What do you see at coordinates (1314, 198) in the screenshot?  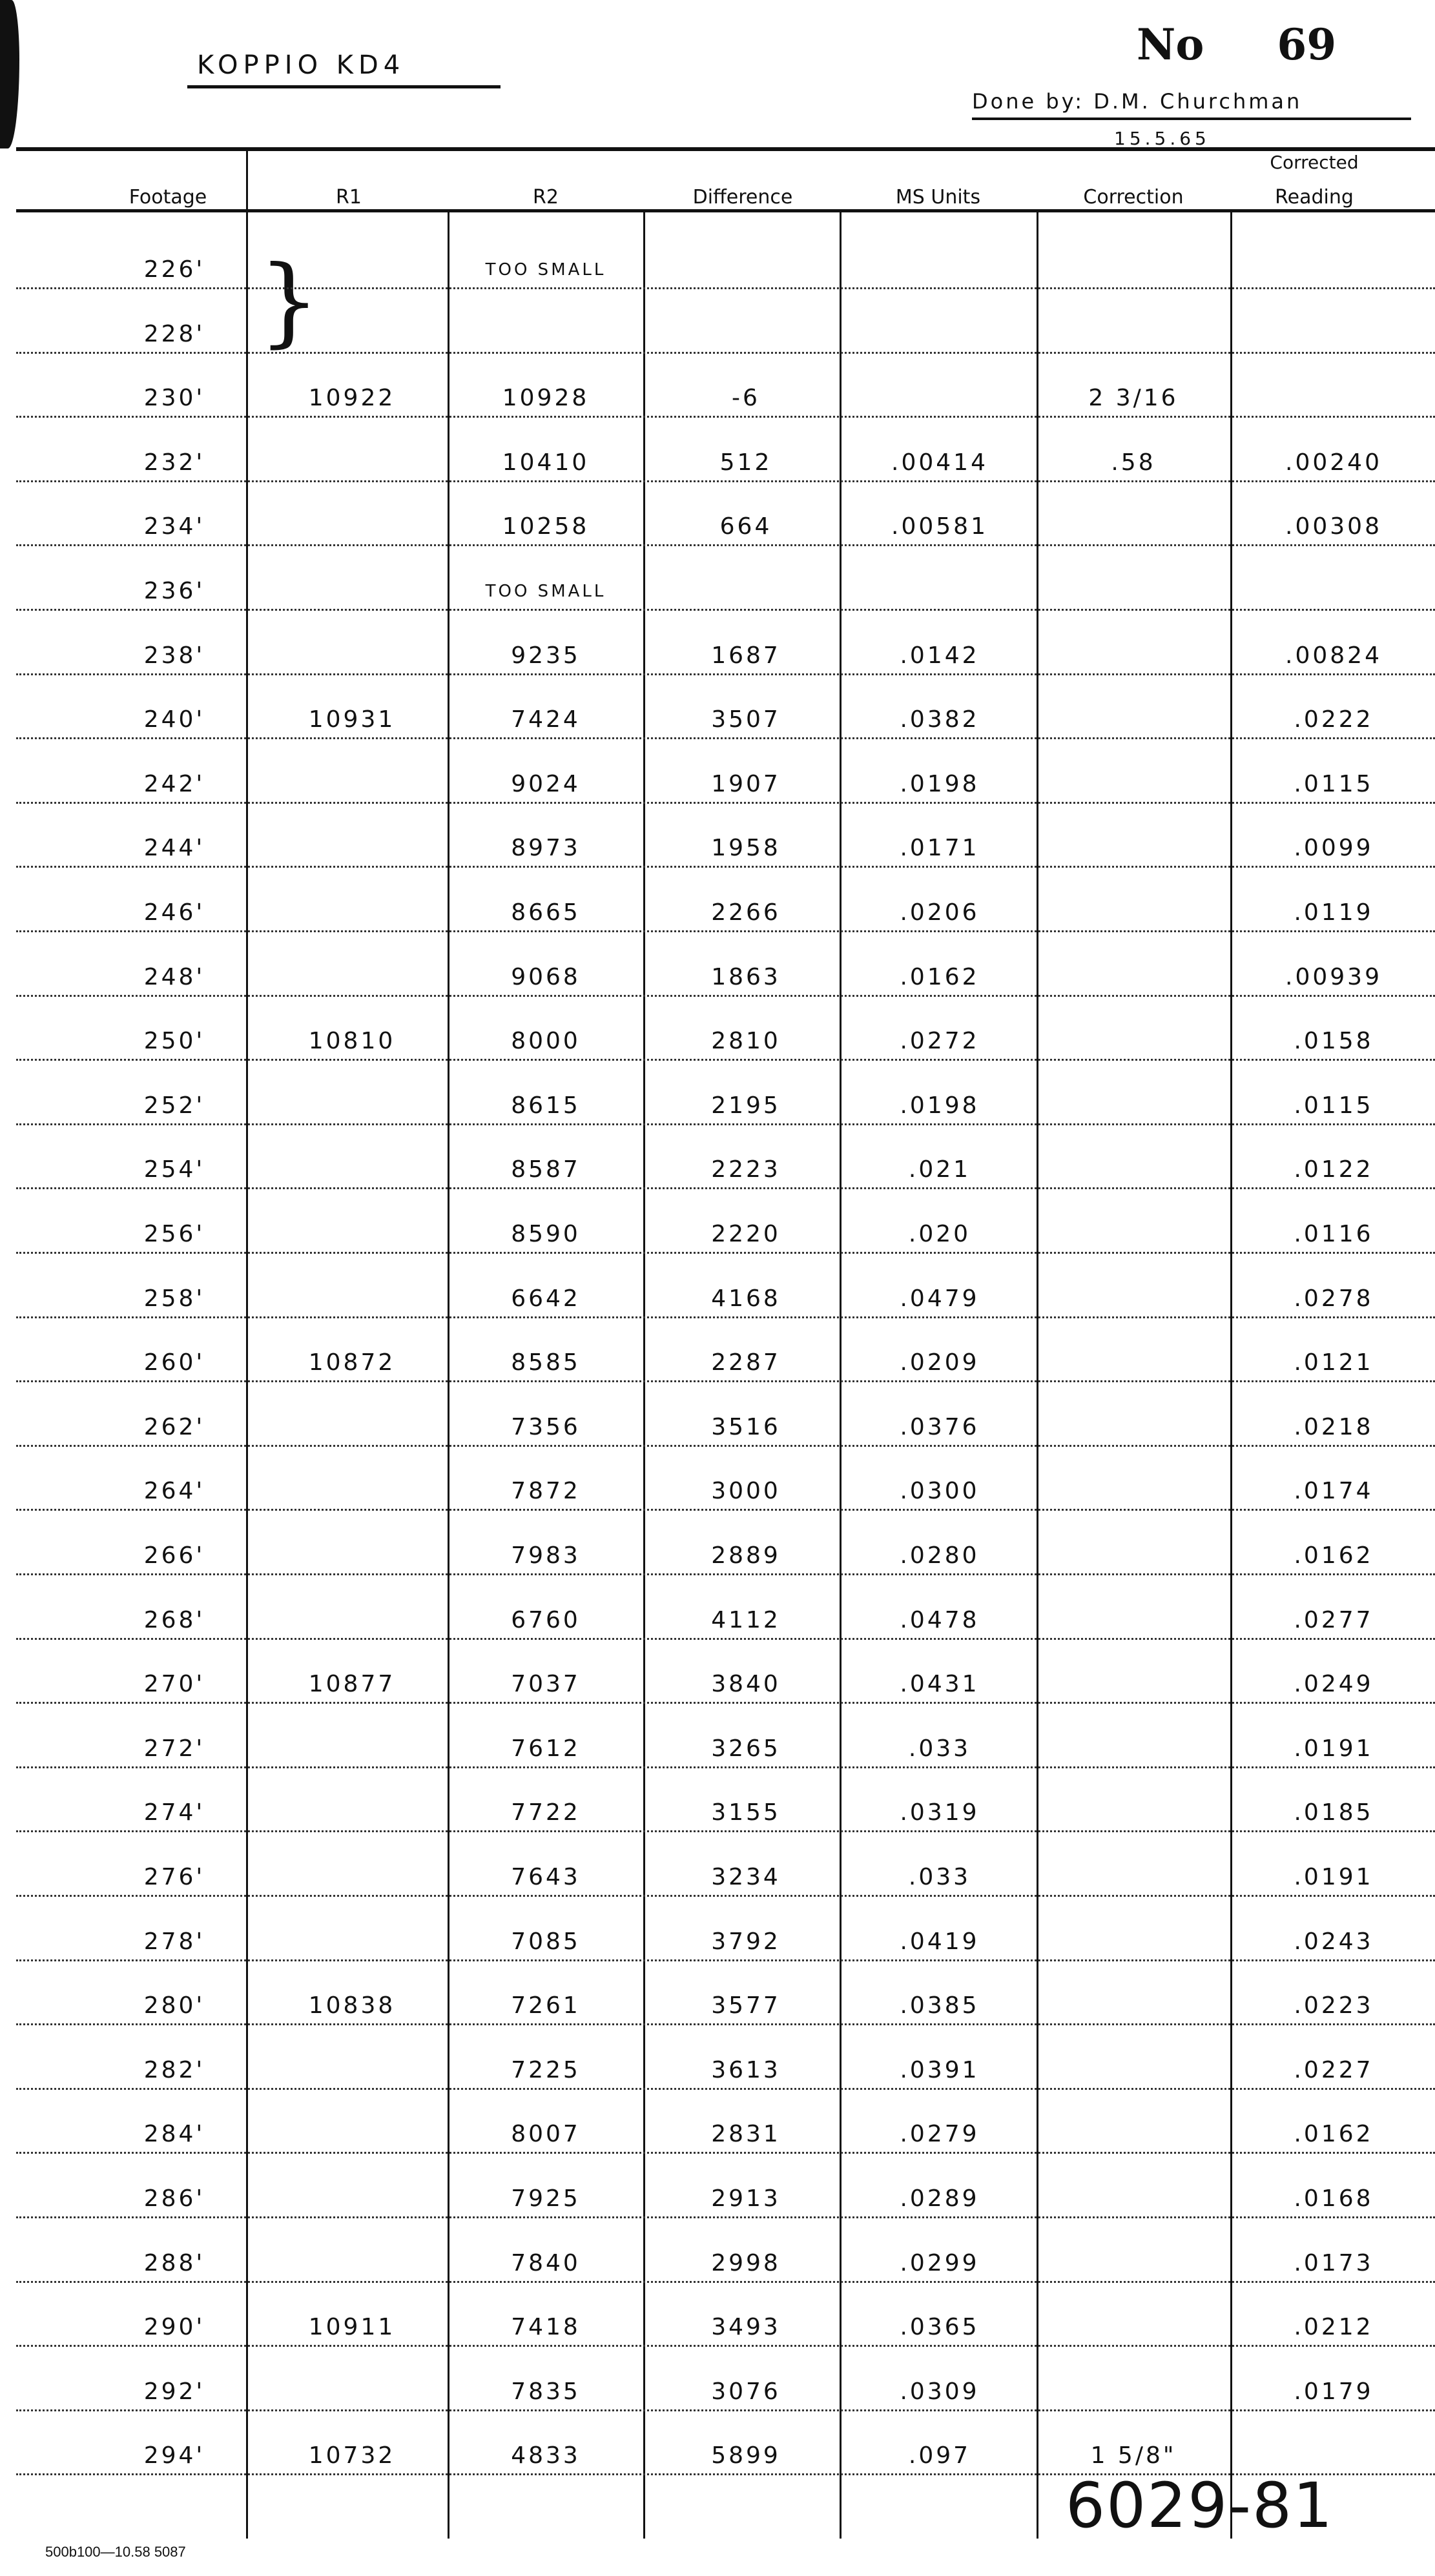 I see `col-header-reading: Reading` at bounding box center [1314, 198].